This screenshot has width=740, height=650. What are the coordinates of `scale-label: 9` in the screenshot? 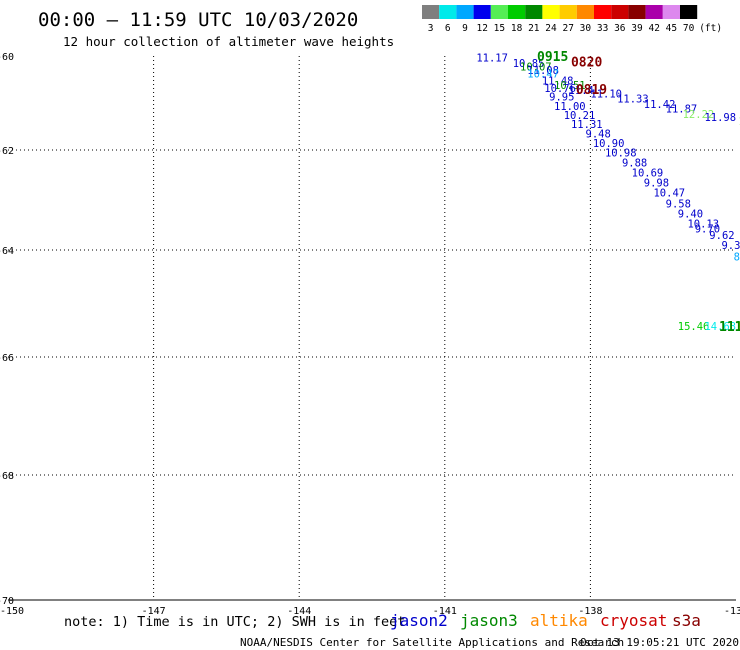 It's located at (465, 28).